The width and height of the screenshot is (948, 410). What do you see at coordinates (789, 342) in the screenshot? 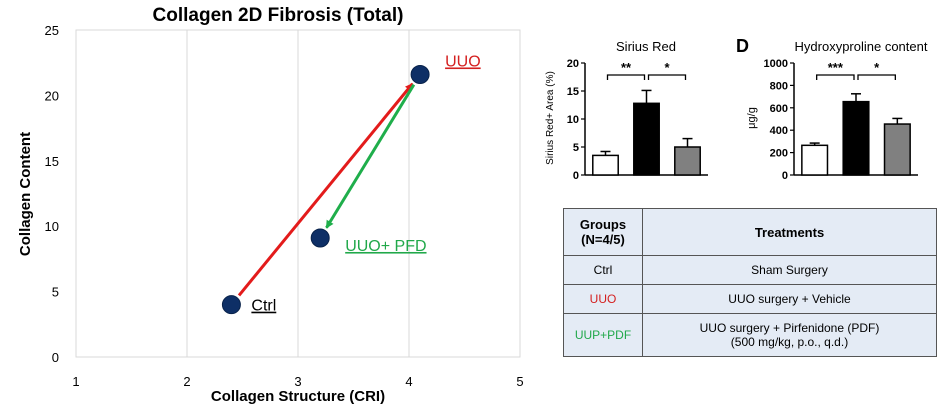
I see `table-cell-treatment-line2: (500 mg/kg, p.o., q.d.)` at bounding box center [789, 342].